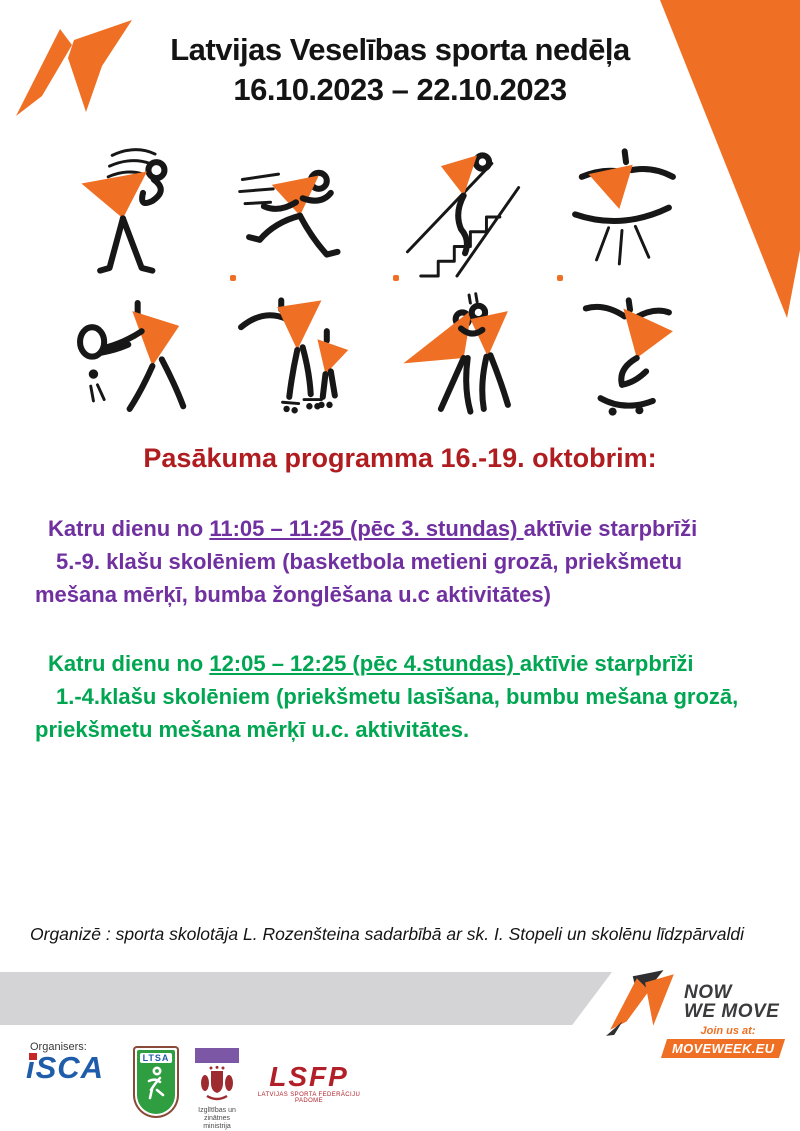 Image resolution: width=800 pixels, height=1131 pixels. What do you see at coordinates (33, 1056) in the screenshot?
I see `isca-red-dot` at bounding box center [33, 1056].